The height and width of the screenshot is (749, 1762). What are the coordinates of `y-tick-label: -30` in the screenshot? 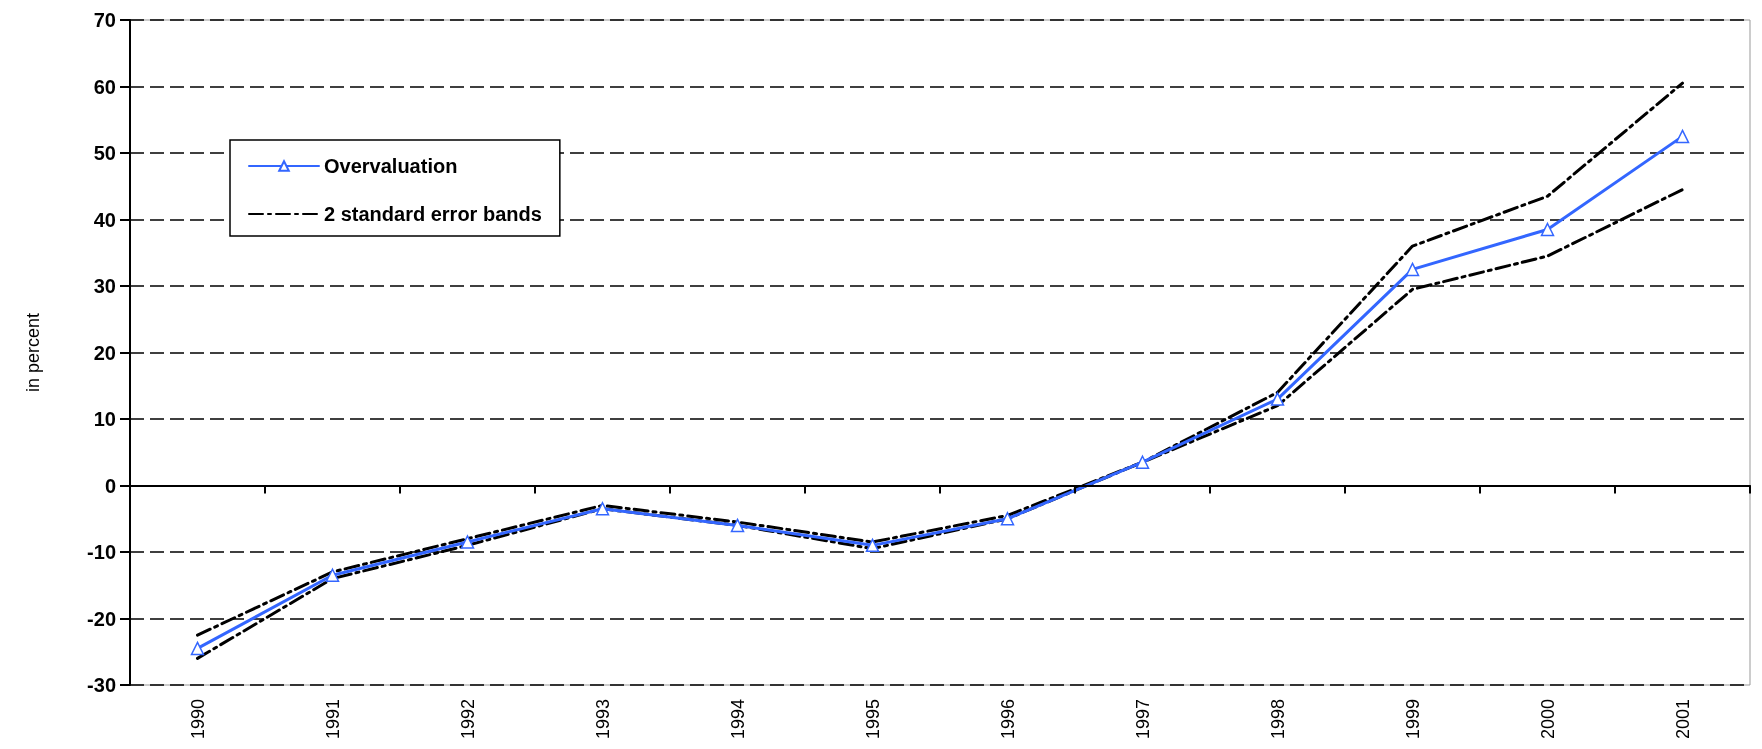 It's located at (101, 685).